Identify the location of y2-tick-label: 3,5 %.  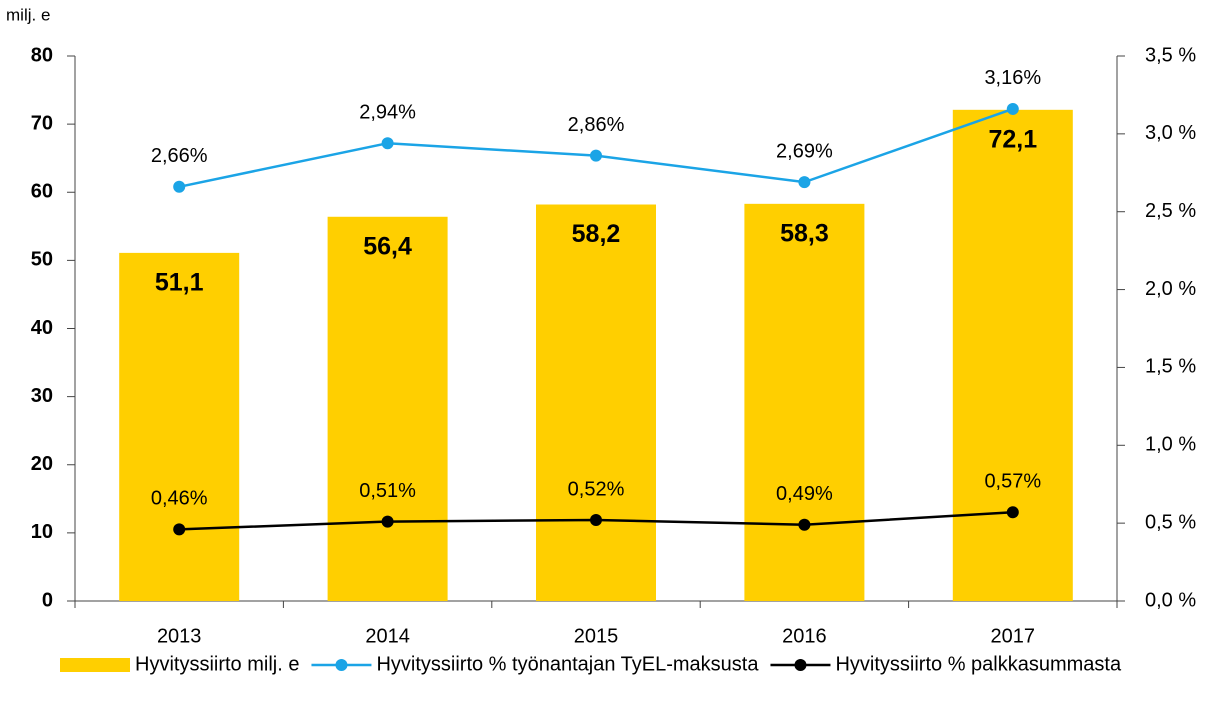
(1170, 55).